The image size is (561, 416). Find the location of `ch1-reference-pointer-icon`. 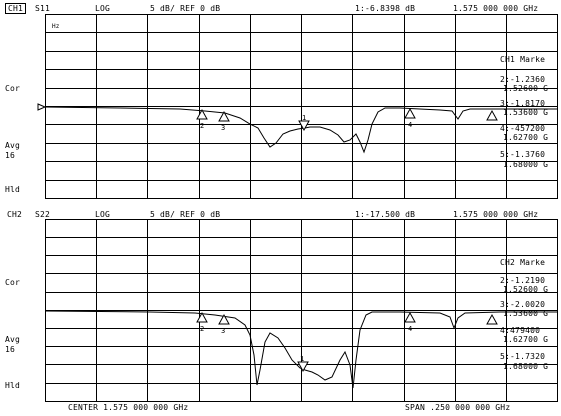

ch1-reference-pointer-icon is located at coordinates (42, 107).